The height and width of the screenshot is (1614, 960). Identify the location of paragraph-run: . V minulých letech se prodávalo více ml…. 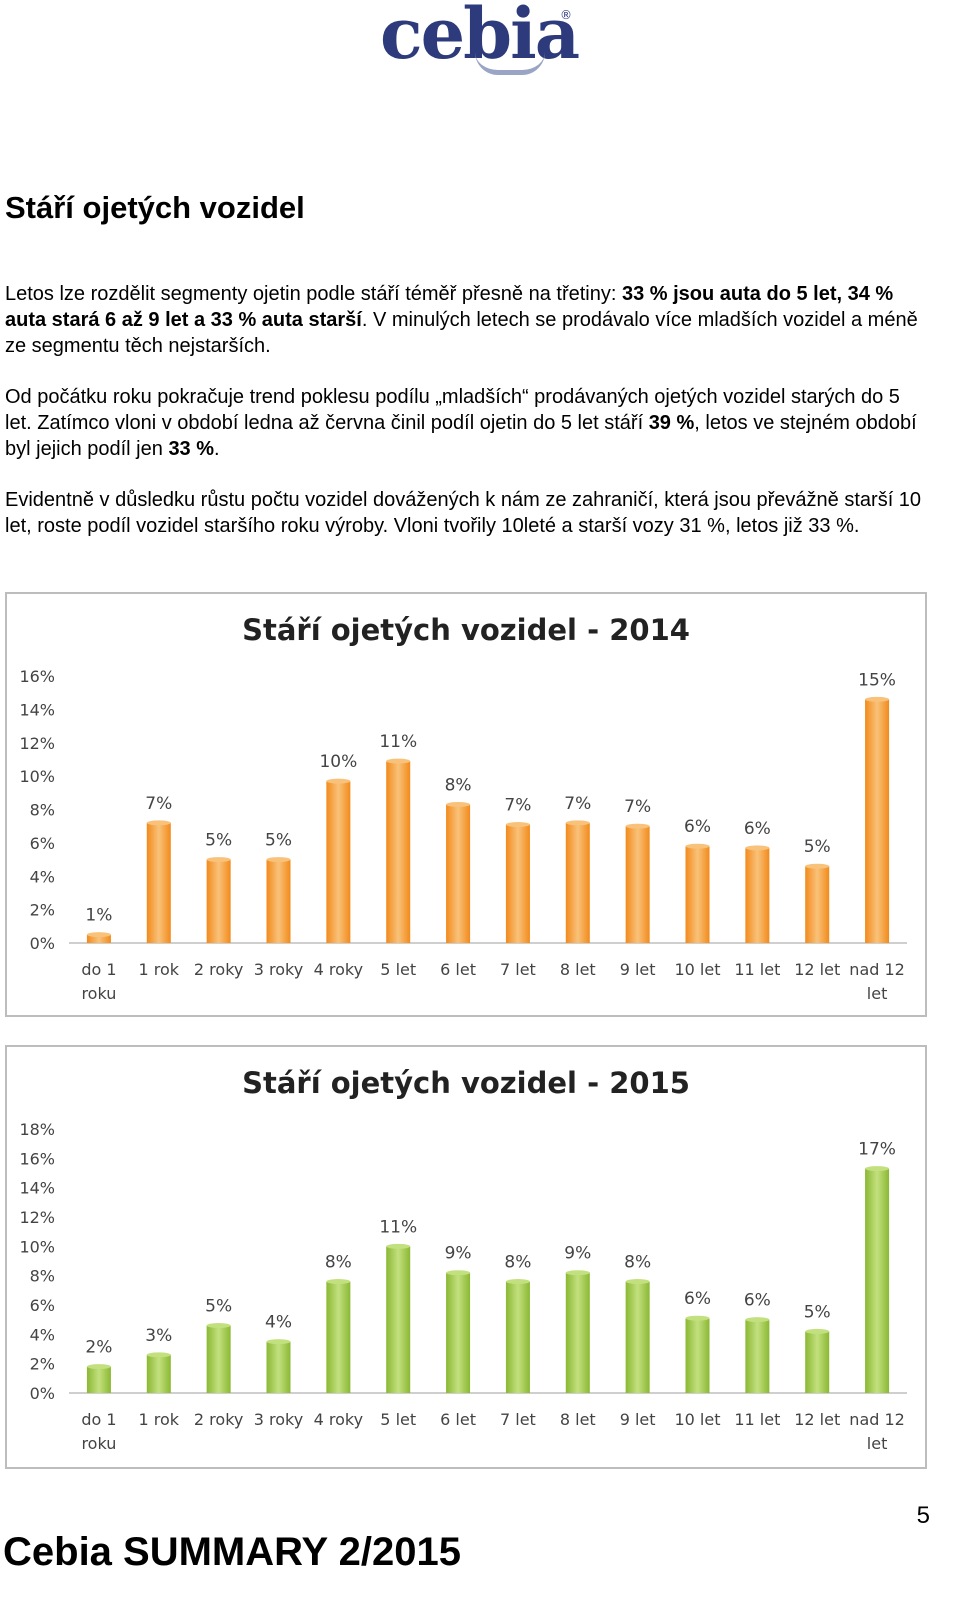
(461, 333).